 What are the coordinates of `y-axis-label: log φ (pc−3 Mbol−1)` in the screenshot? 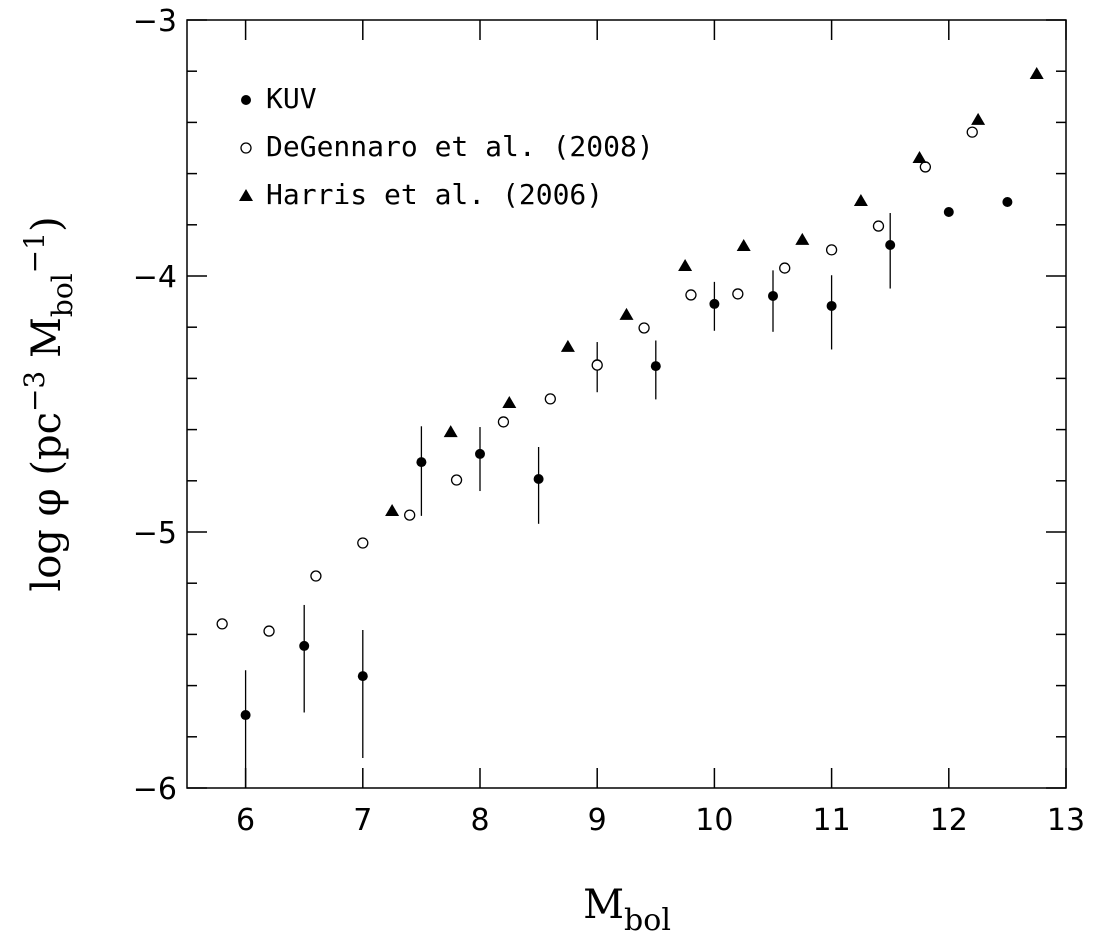 It's located at (48, 403).